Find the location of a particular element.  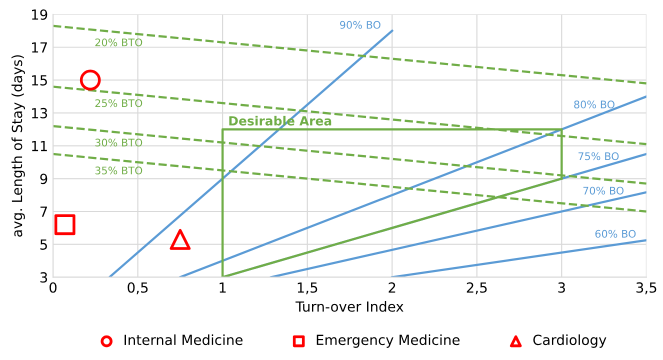

x-tick-label: 3,5 is located at coordinates (646, 288).